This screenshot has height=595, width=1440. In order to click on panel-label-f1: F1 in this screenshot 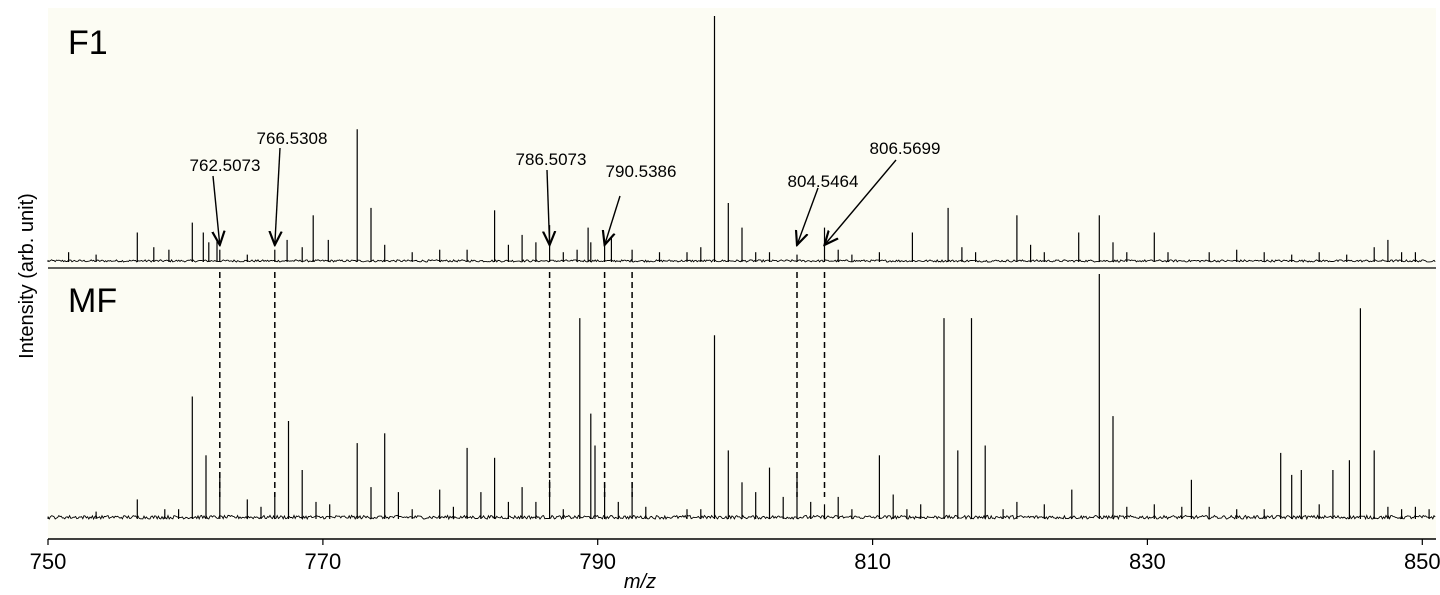, I will do `click(88, 43)`.